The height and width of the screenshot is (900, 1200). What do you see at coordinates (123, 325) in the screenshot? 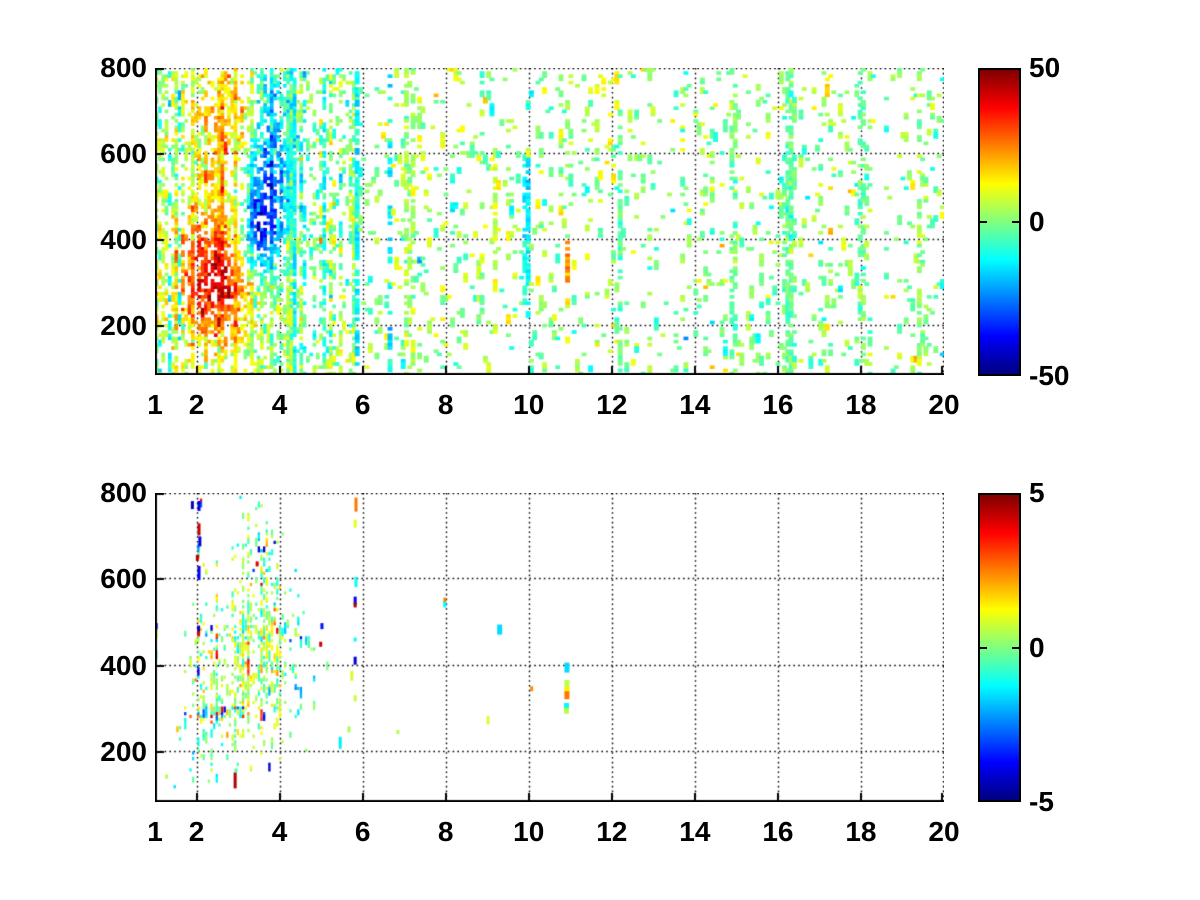
I see `top-y-tick-label: 200` at bounding box center [123, 325].